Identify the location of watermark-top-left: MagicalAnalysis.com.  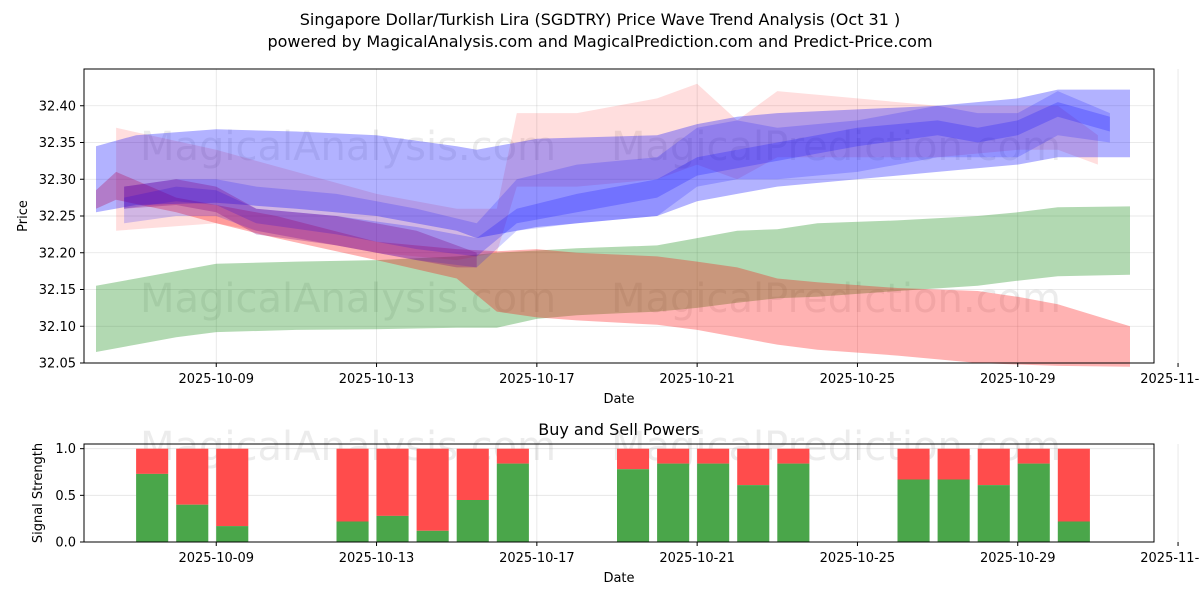
(348, 147).